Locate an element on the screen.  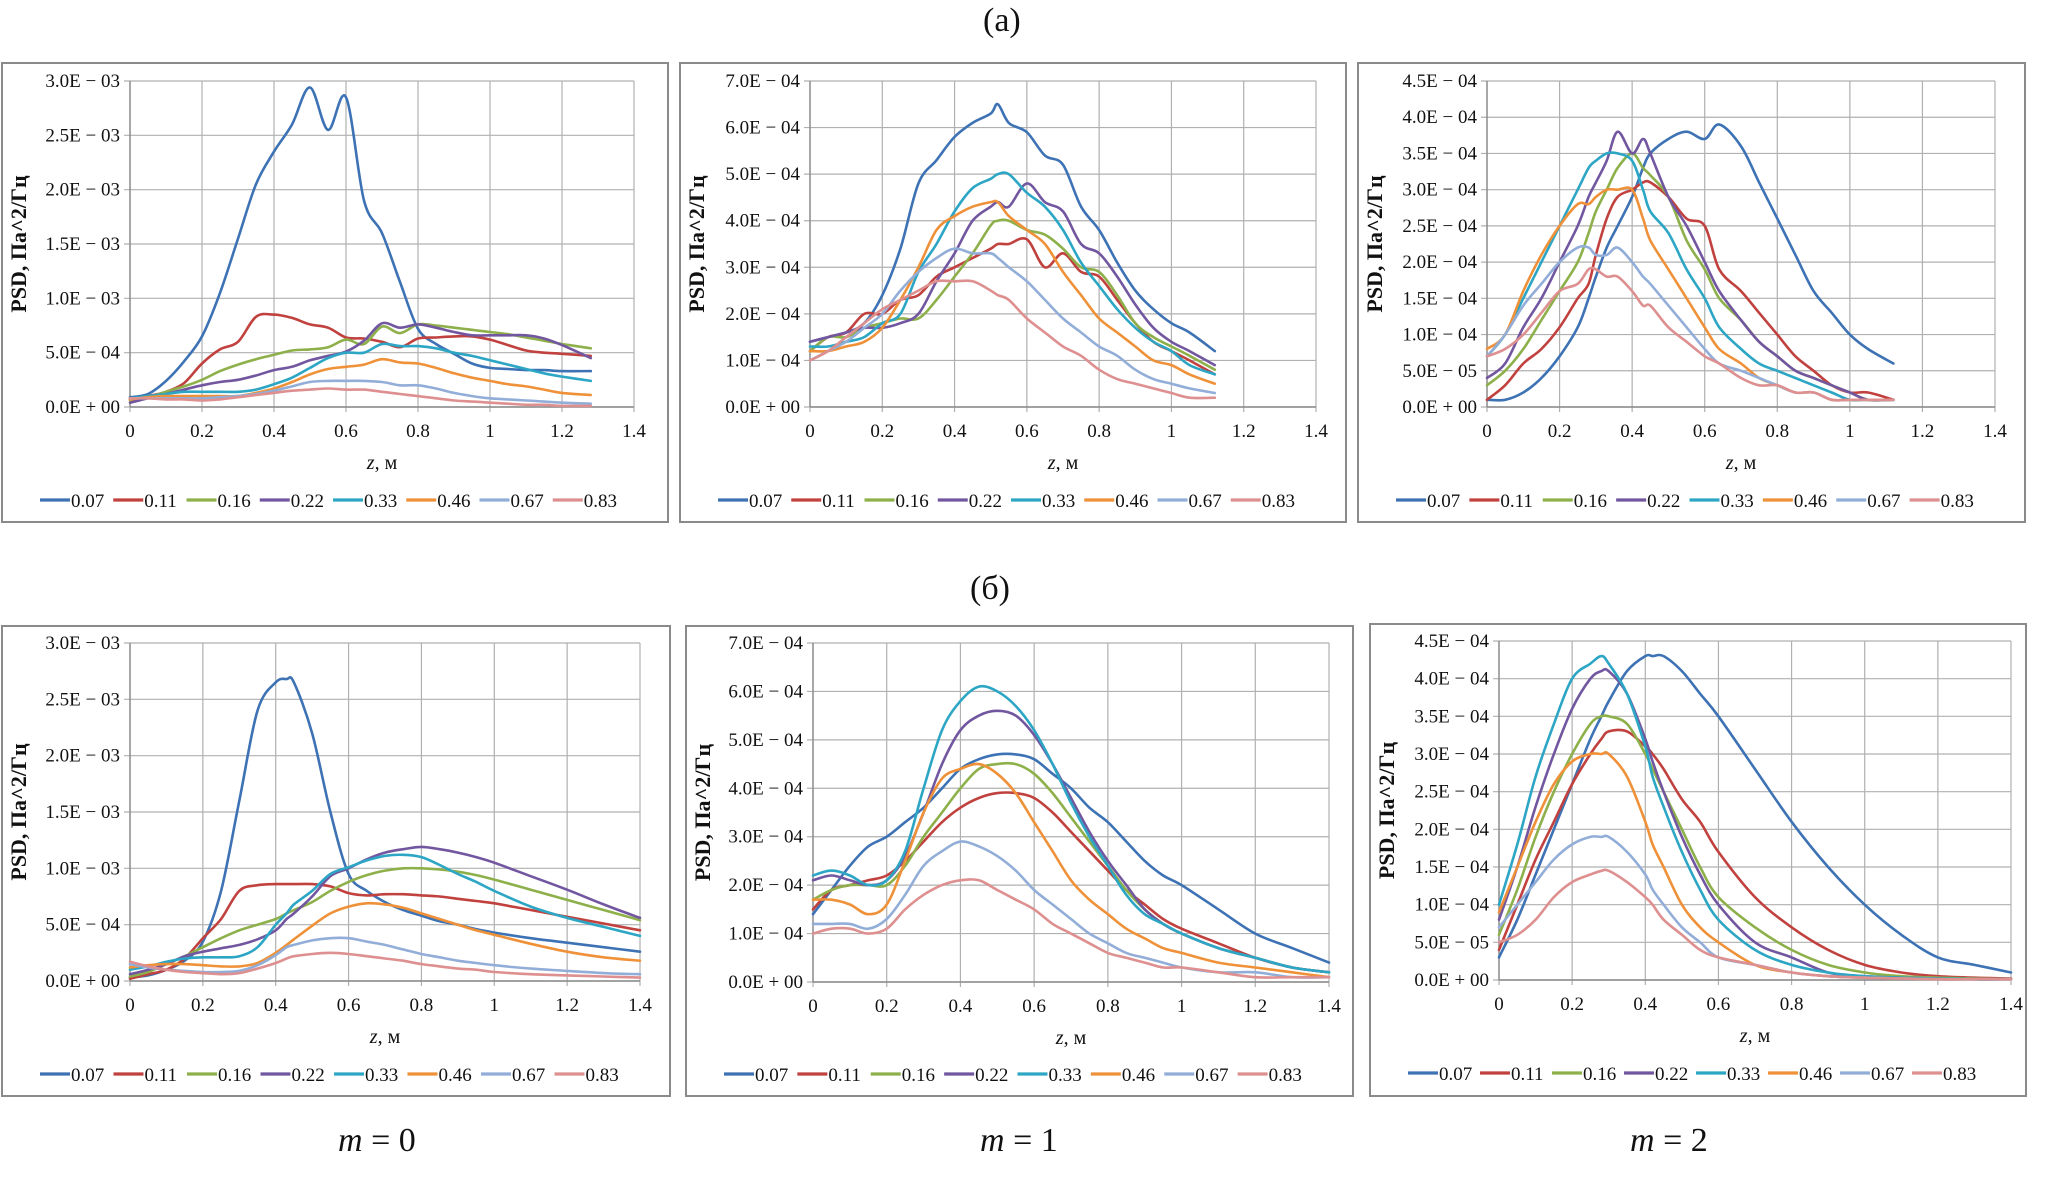
series-line-0.16 is located at coordinates (385, 922).